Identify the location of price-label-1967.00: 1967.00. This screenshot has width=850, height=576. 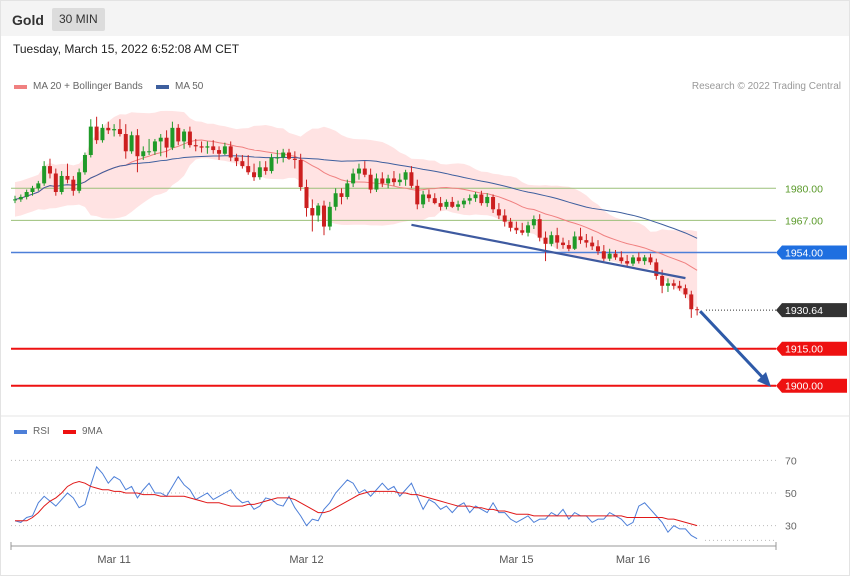
(804, 221).